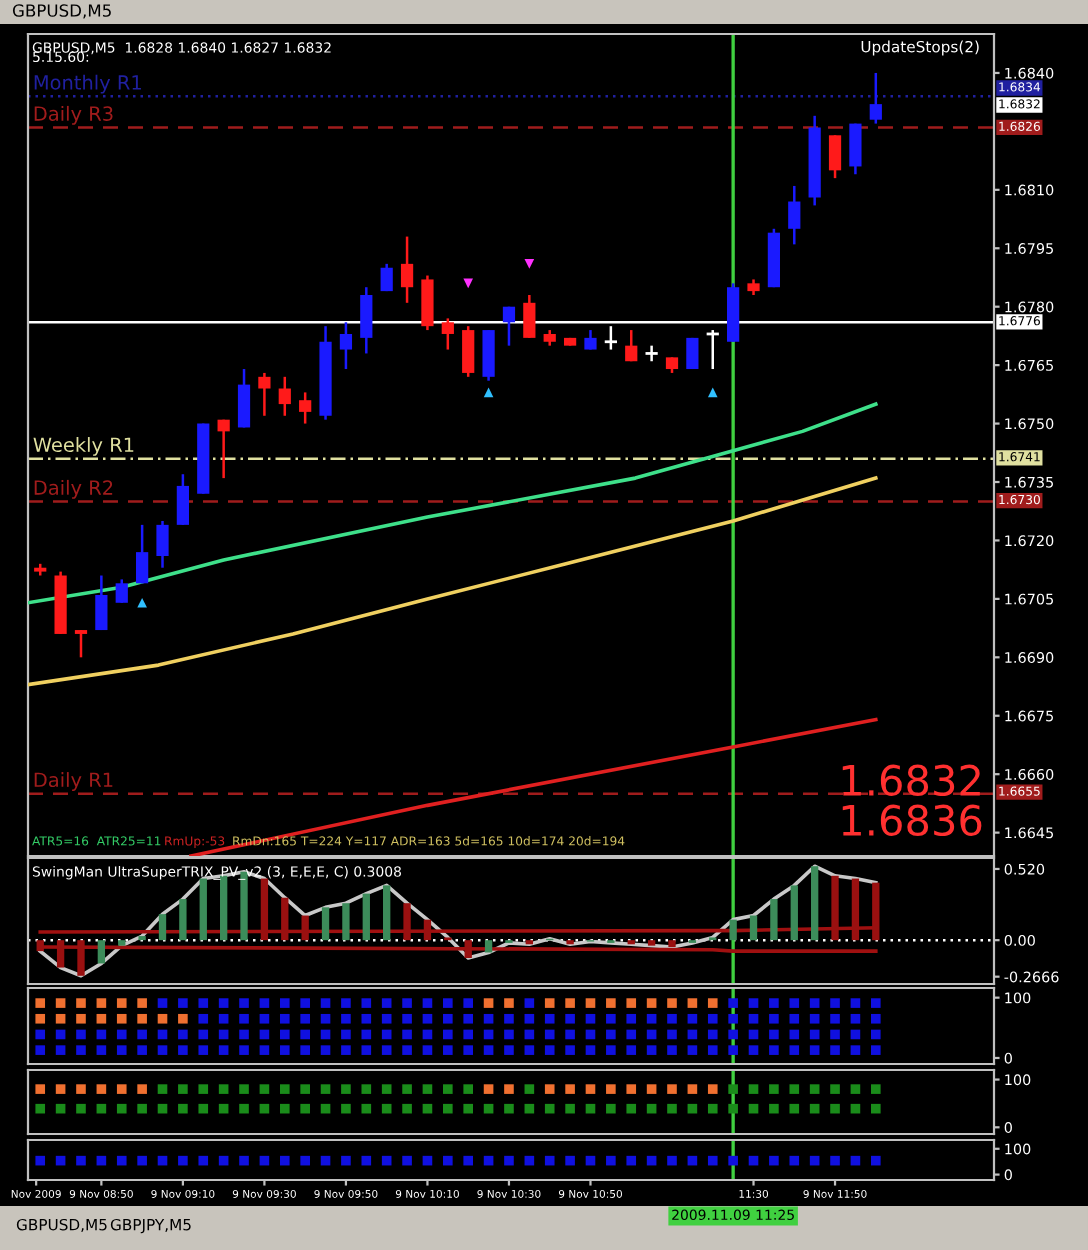  Describe the element at coordinates (73, 489) in the screenshot. I see `ref-line-label: Daily R2` at that location.